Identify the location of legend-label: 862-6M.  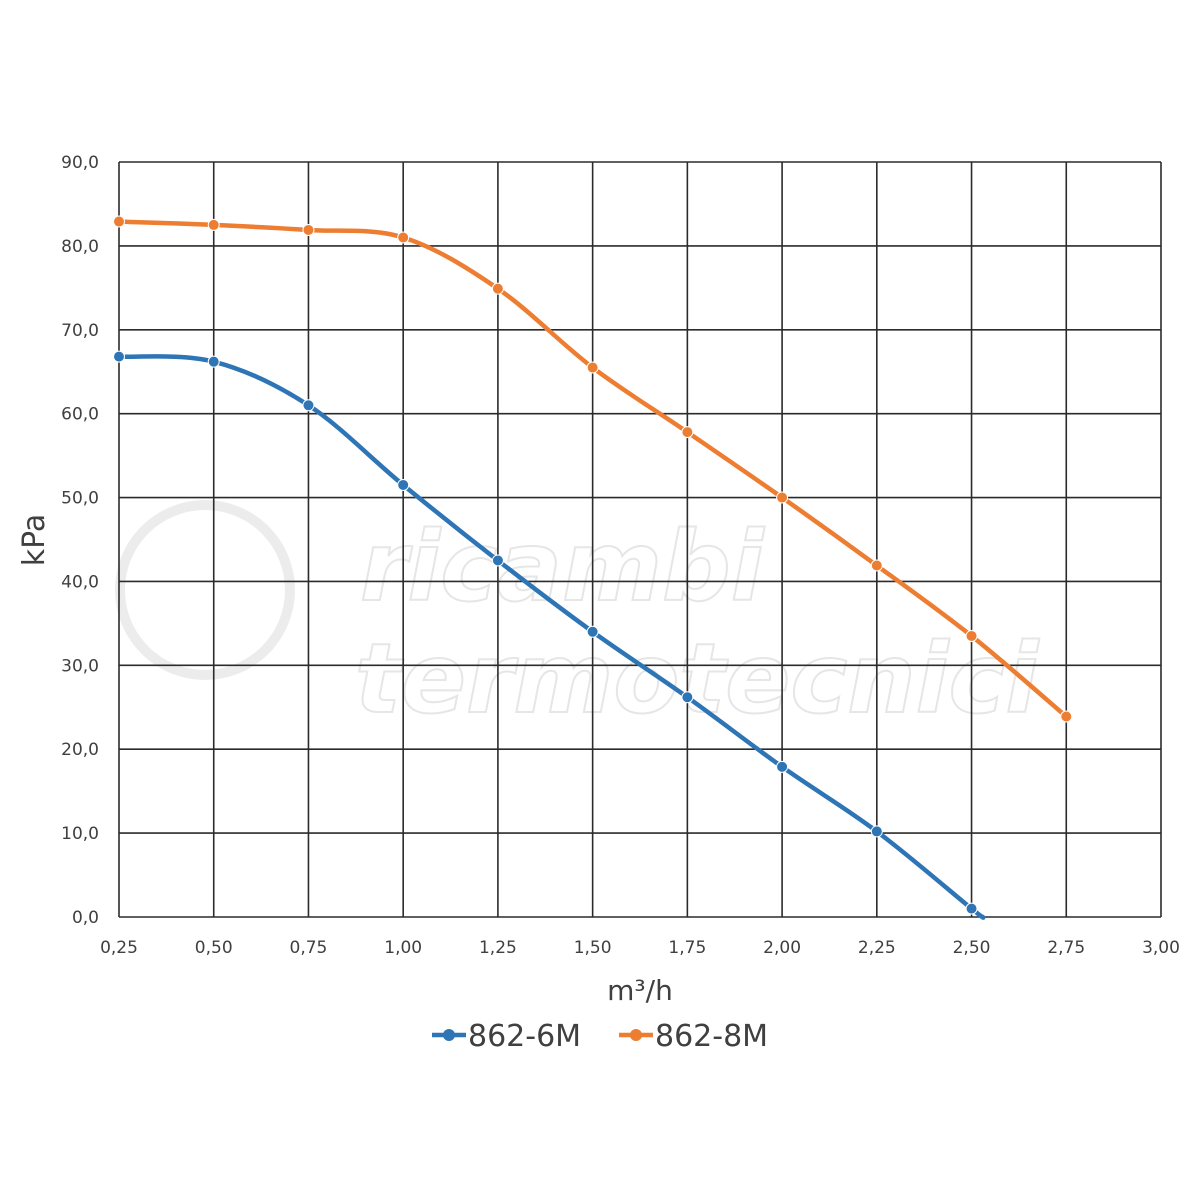
(524, 1036).